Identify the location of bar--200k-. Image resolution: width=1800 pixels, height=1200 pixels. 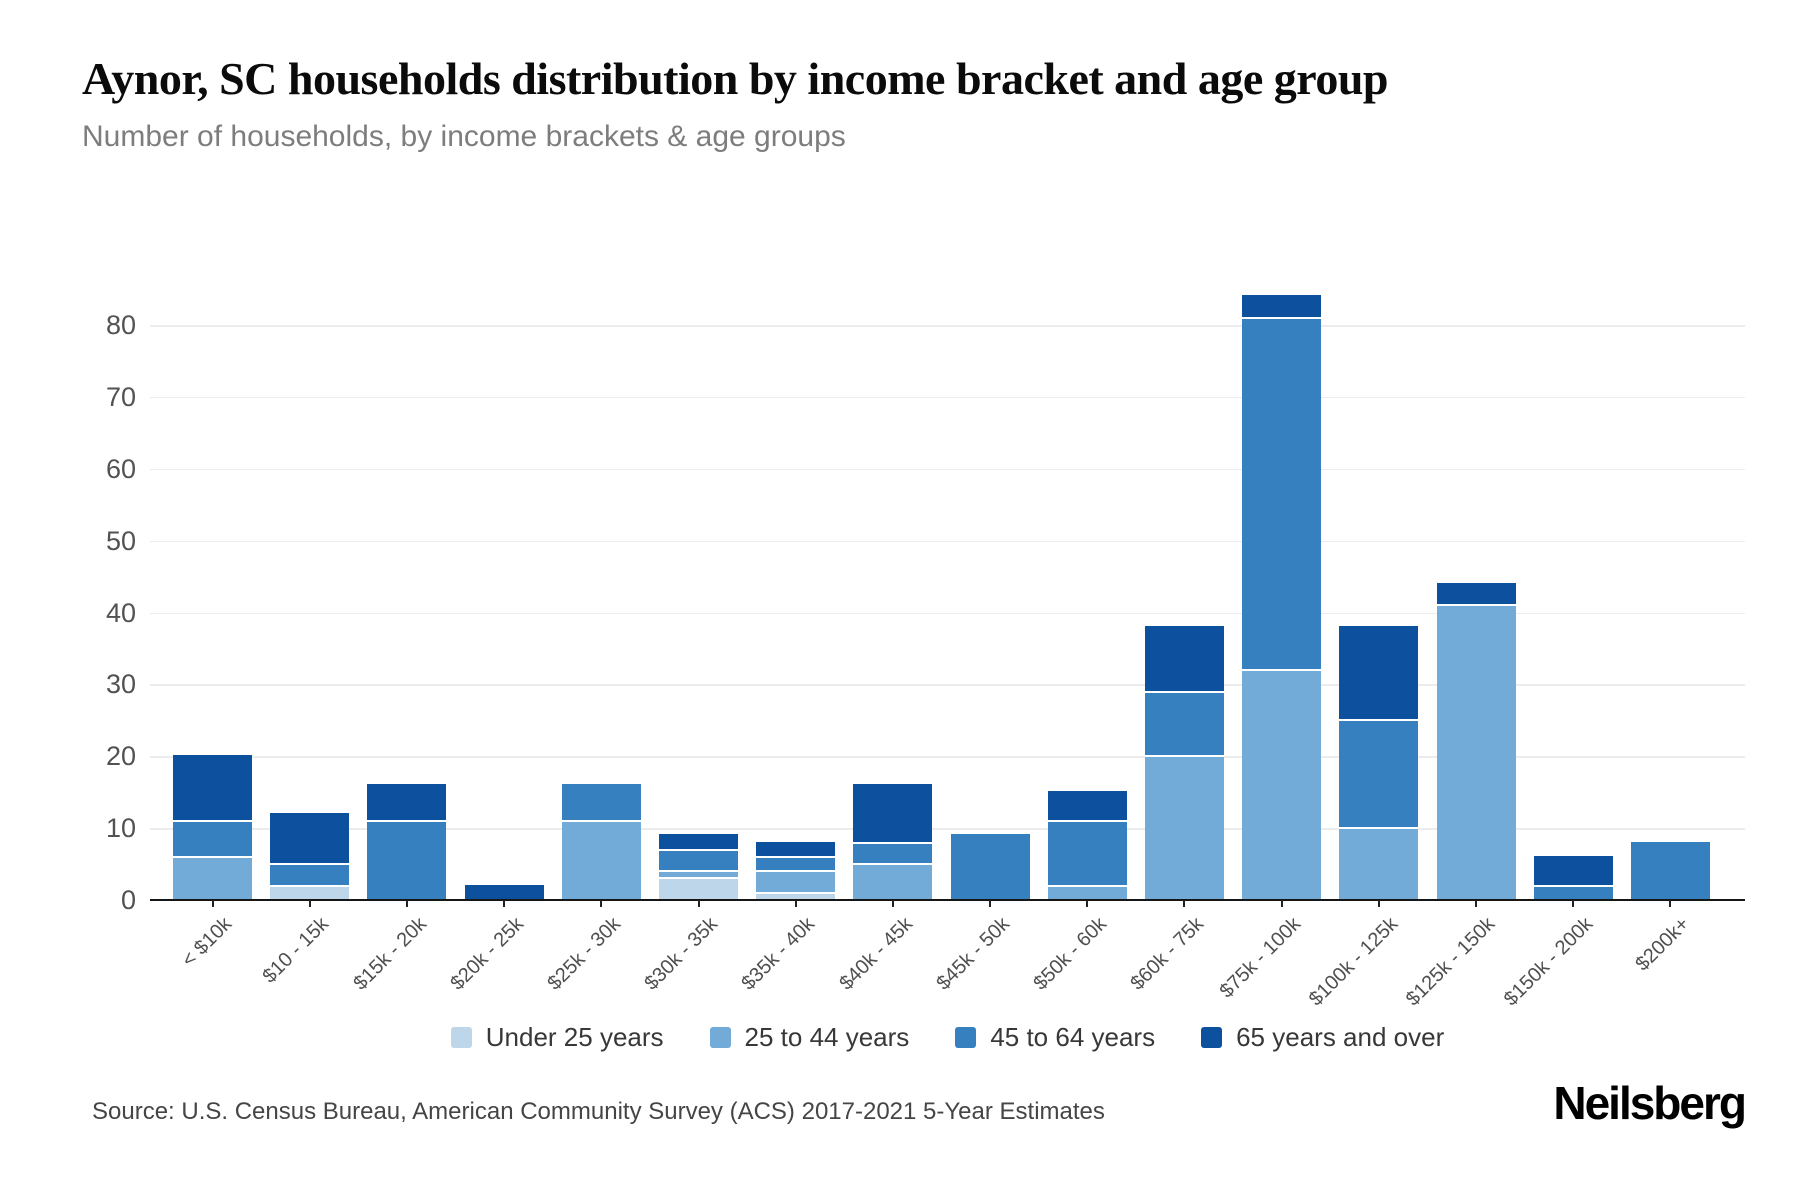
(1670, 870).